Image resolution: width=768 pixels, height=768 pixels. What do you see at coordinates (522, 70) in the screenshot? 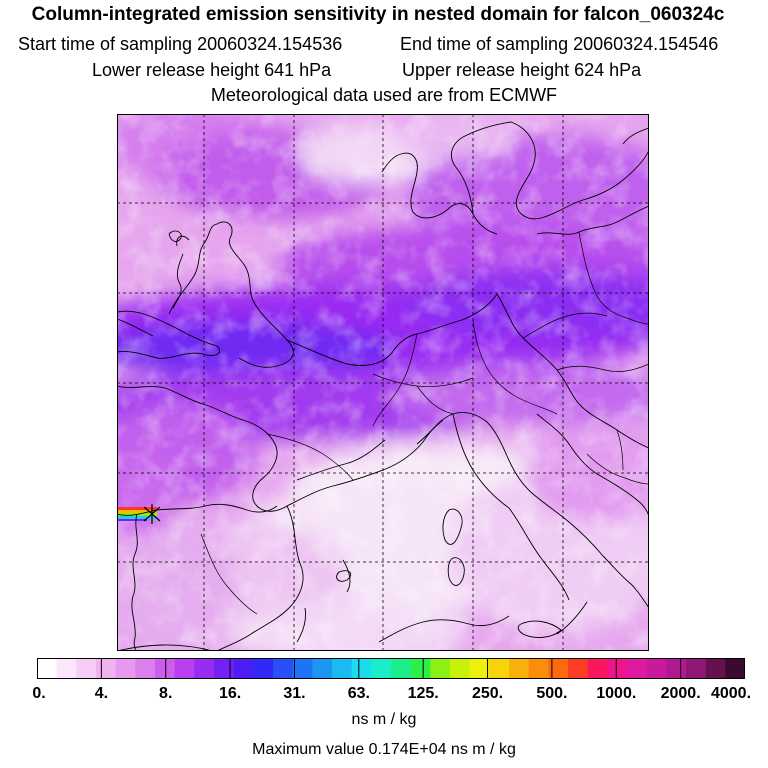
I see `upper-release-label: Upper release height 624 hPa` at bounding box center [522, 70].